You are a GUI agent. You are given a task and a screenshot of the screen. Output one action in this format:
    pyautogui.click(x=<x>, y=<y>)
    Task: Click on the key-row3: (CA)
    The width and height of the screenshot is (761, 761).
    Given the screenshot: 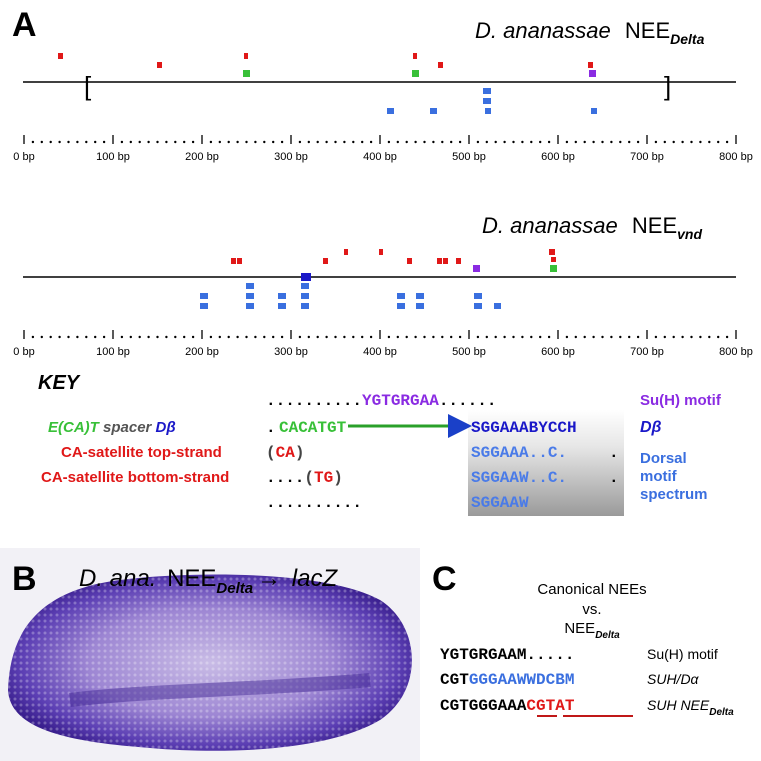 What is the action you would take?
    pyautogui.click(x=285, y=453)
    